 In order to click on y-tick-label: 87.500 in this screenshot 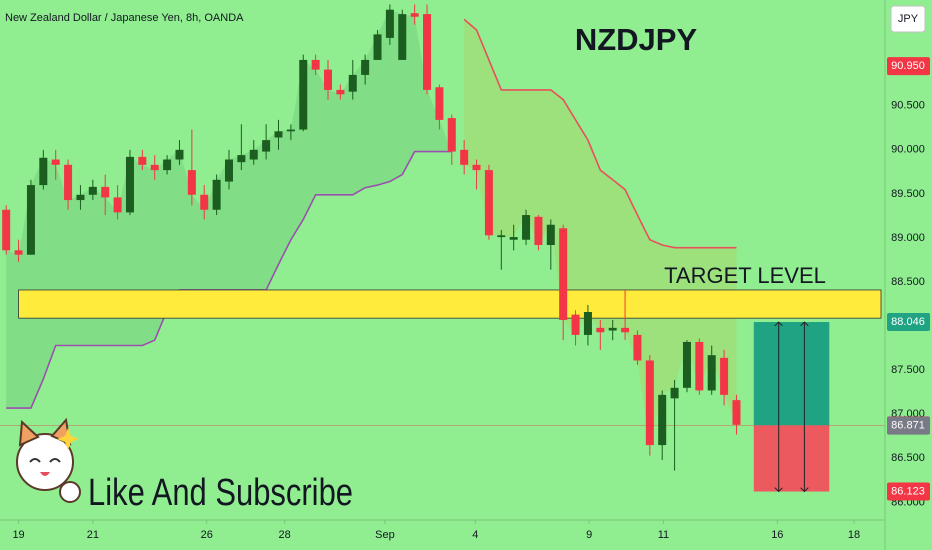, I will do `click(908, 370)`.